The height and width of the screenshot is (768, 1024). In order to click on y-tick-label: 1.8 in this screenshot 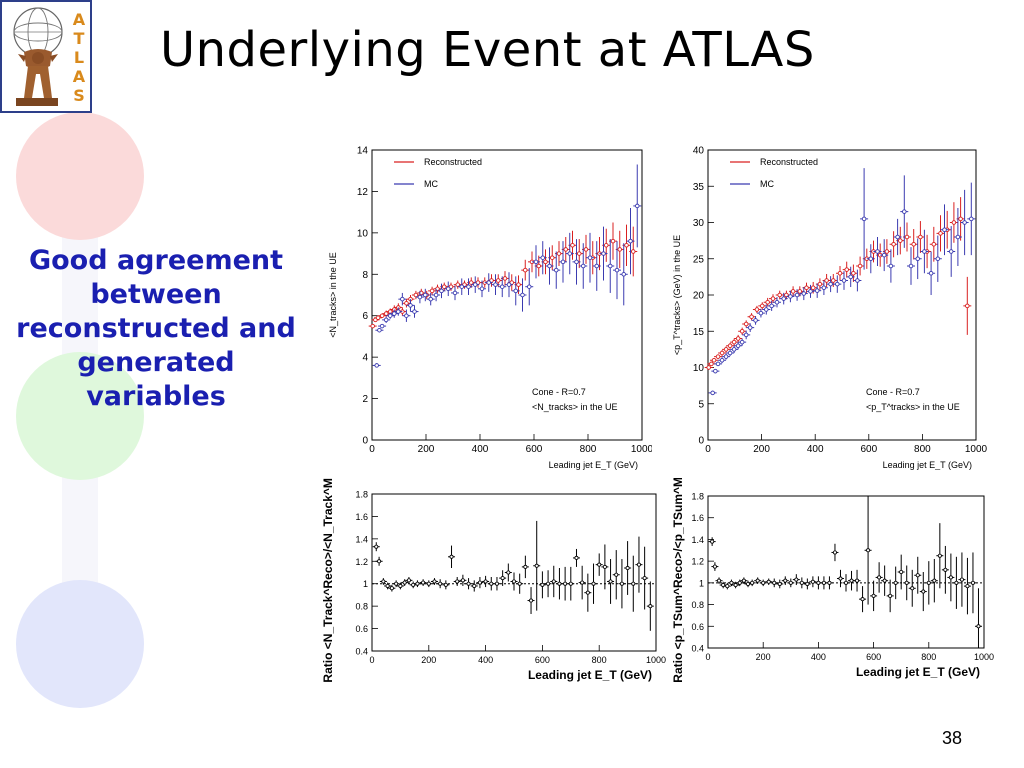, I will do `click(361, 495)`.